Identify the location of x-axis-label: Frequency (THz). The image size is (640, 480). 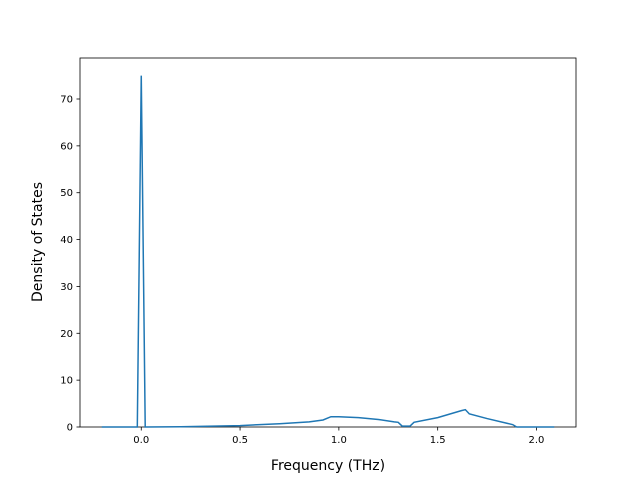
(328, 466).